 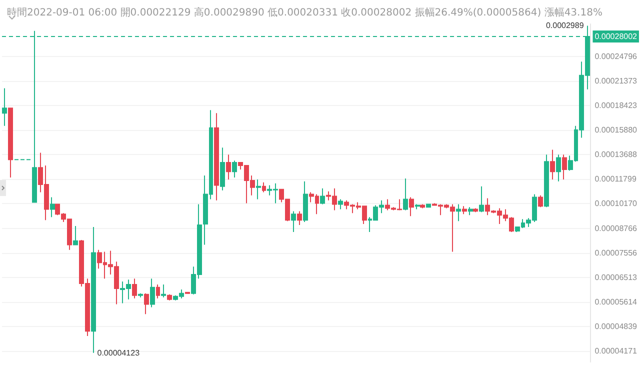 What do you see at coordinates (616, 253) in the screenshot?
I see `y-tick-label: 0.00007556` at bounding box center [616, 253].